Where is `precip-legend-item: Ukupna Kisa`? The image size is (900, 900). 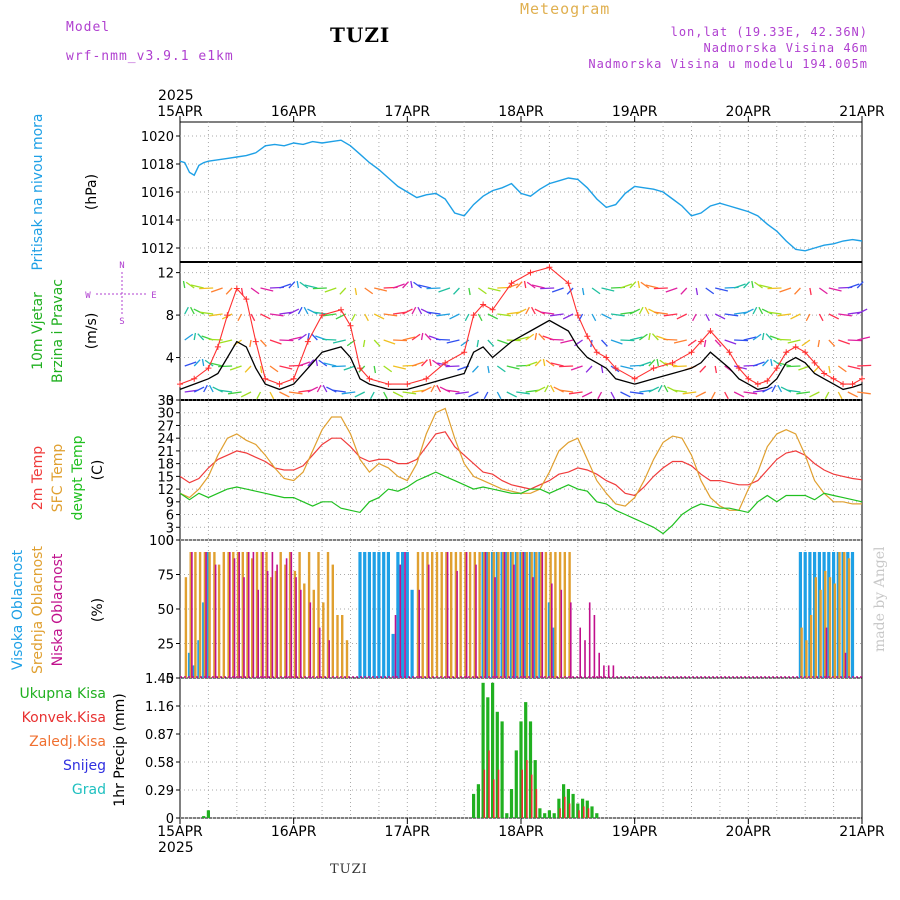 precip-legend-item: Ukupna Kisa is located at coordinates (62, 694).